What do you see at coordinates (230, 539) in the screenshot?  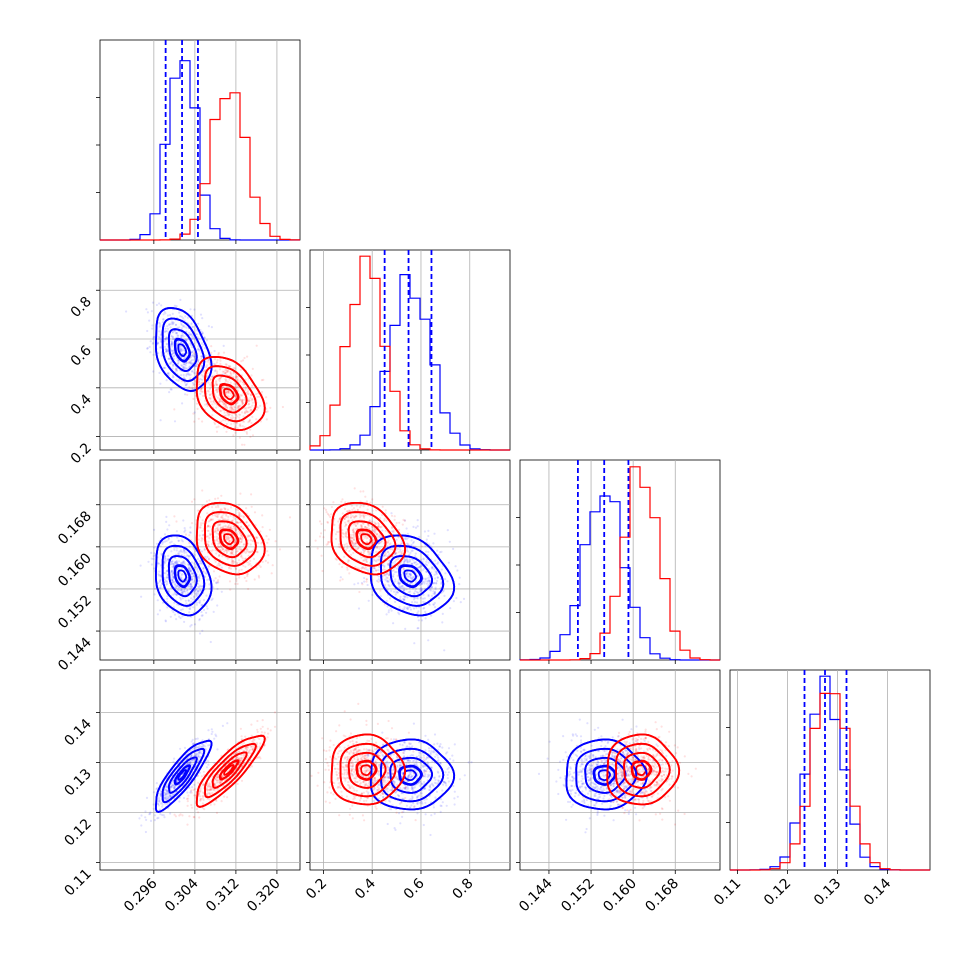 I see `contour-line` at bounding box center [230, 539].